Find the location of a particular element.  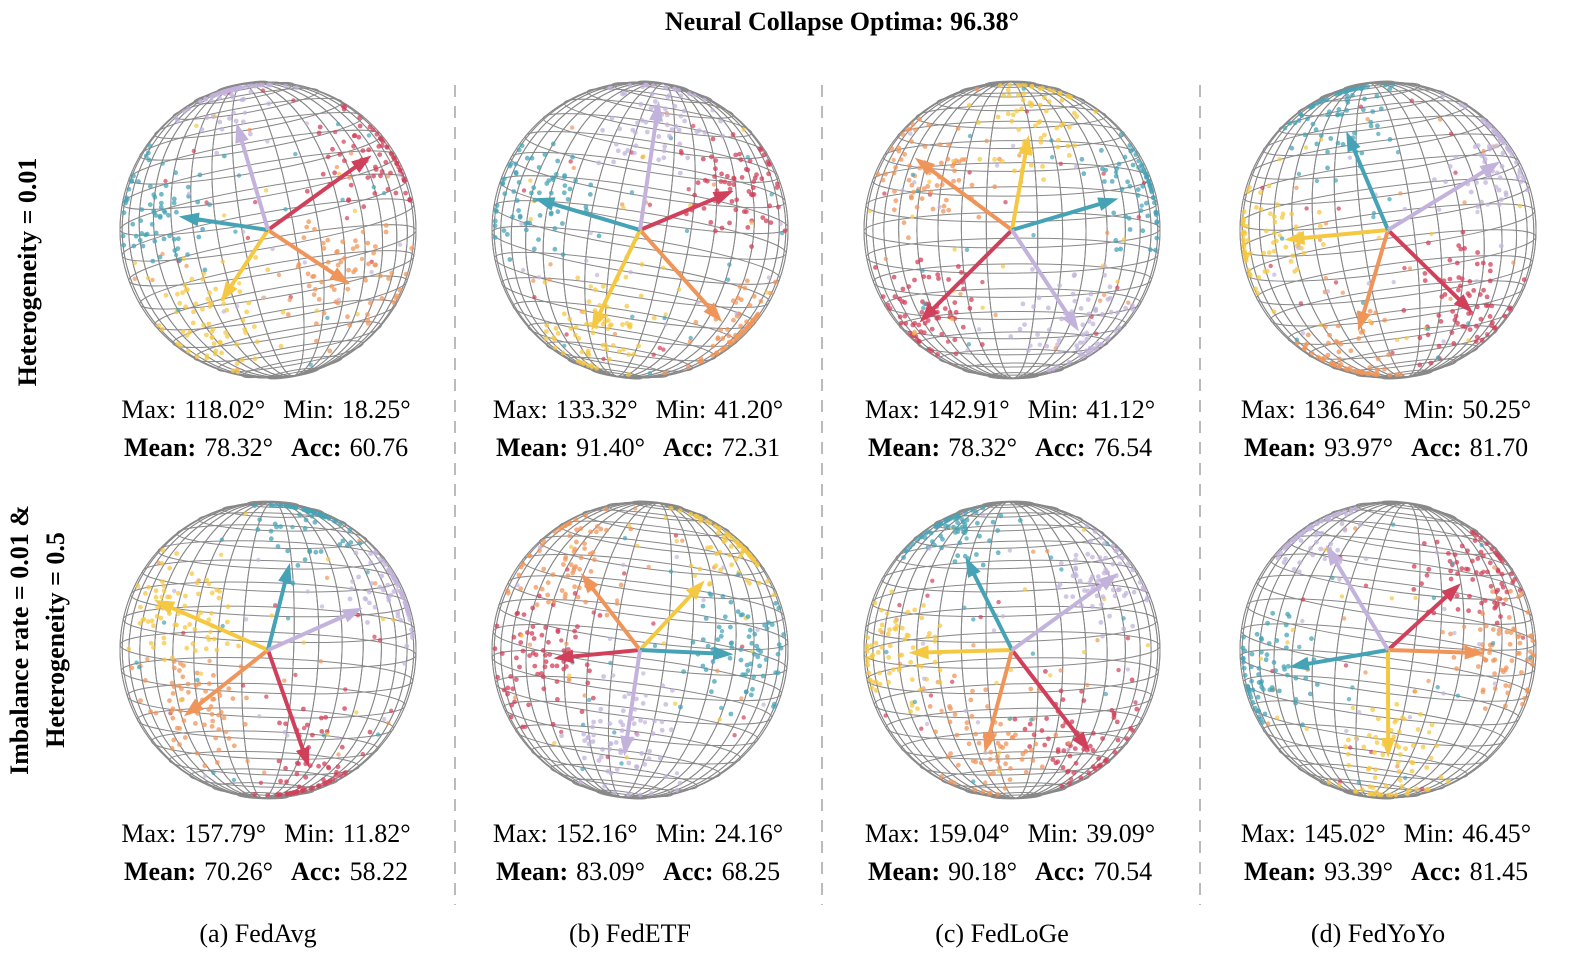

max-value: 157.79° is located at coordinates (225, 833).